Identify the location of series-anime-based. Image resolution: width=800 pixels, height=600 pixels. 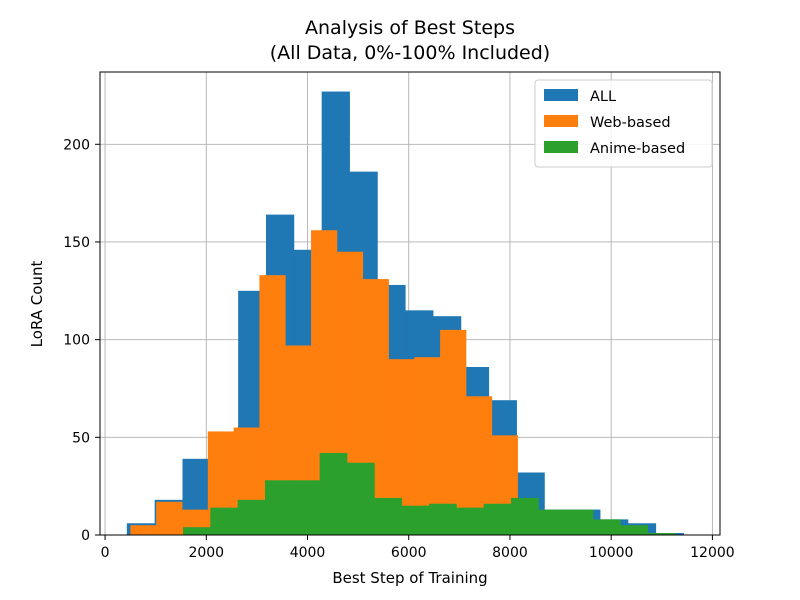
(429, 493).